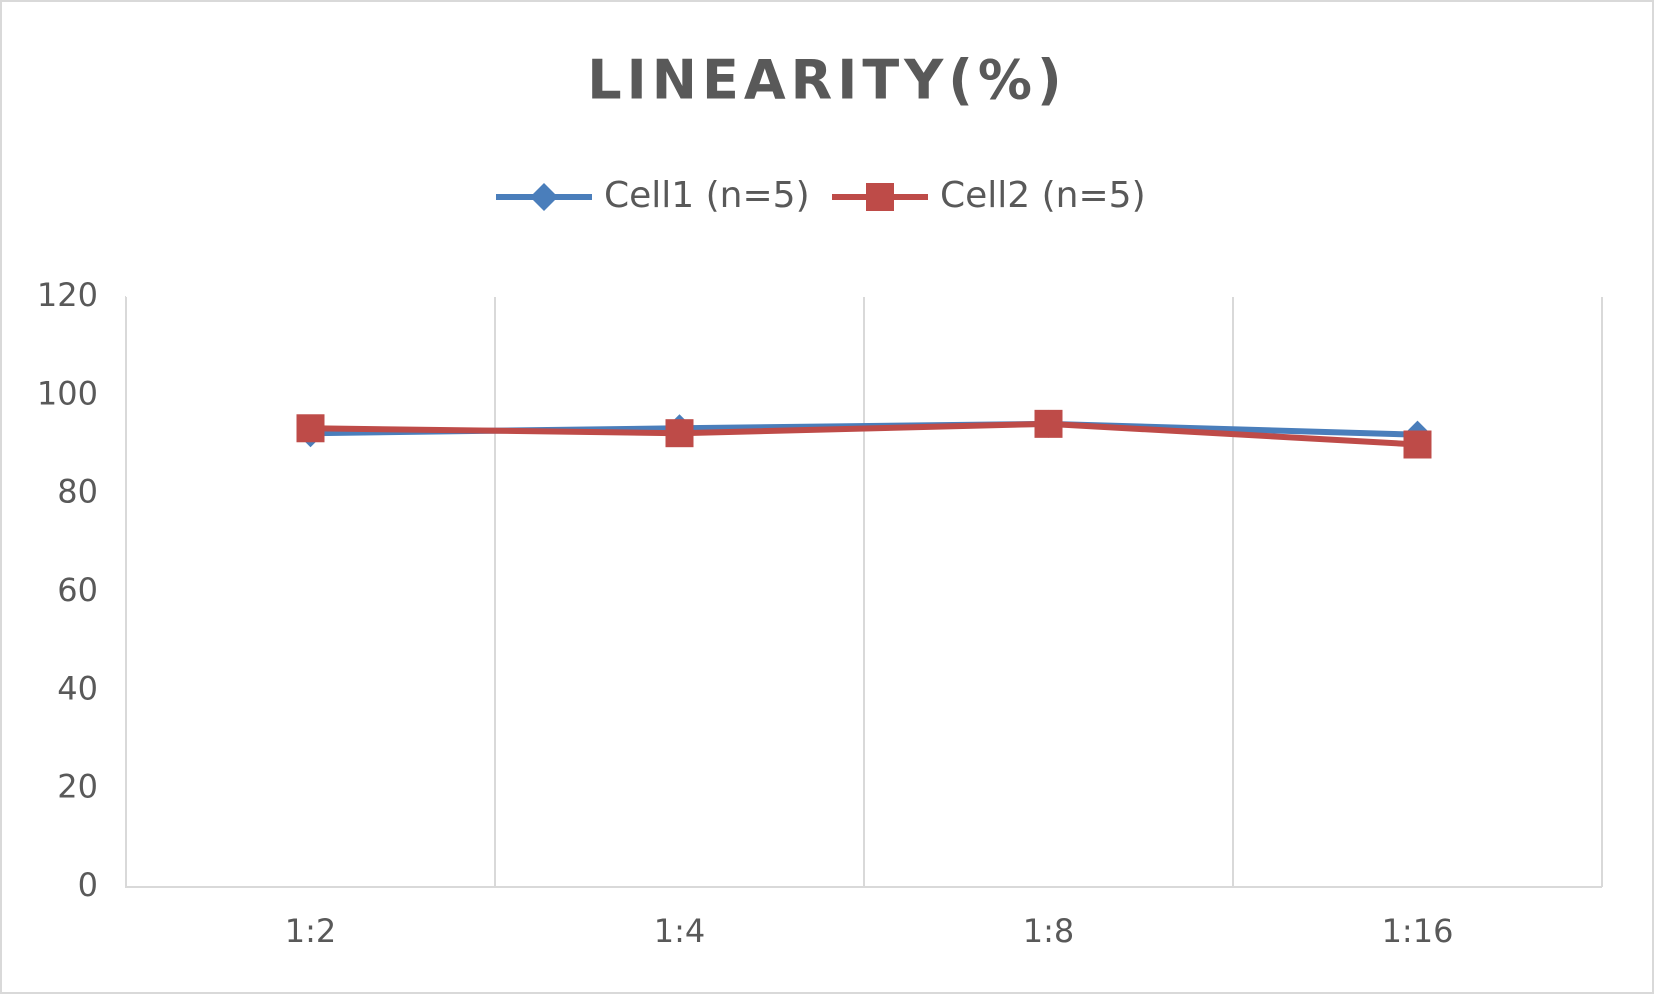 The image size is (1654, 994). Describe the element at coordinates (826, 80) in the screenshot. I see `chart-title: LINEARITY(%)` at that location.